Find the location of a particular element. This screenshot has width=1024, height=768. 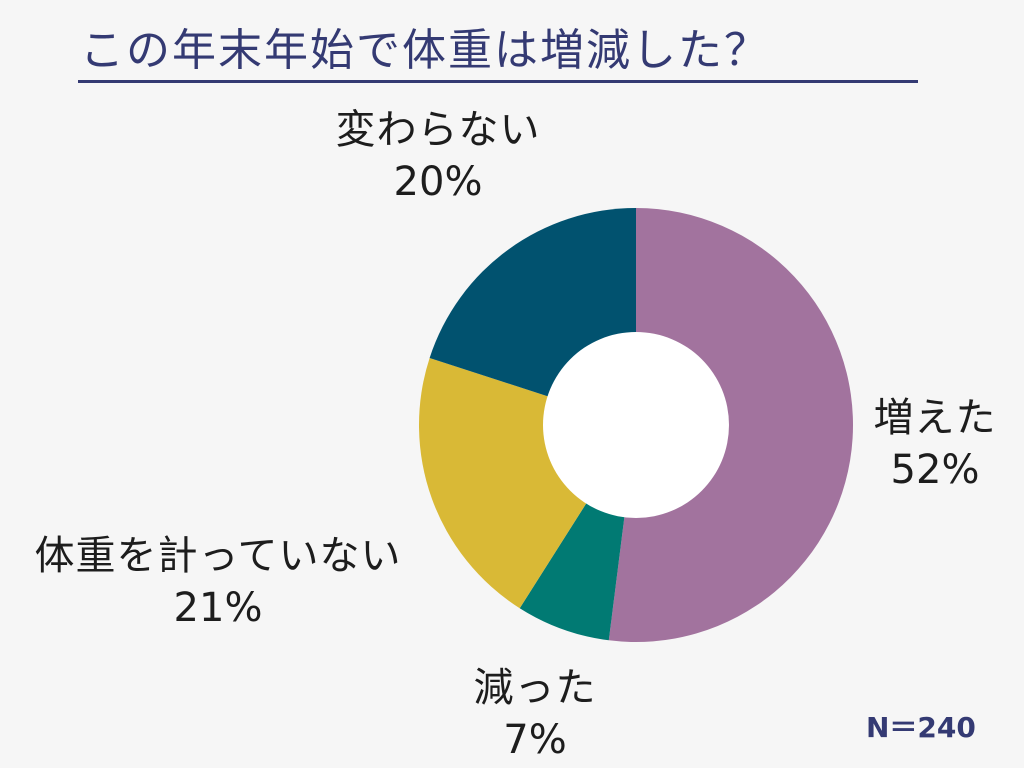

slice-label-percent: 20% is located at coordinates (438, 182).